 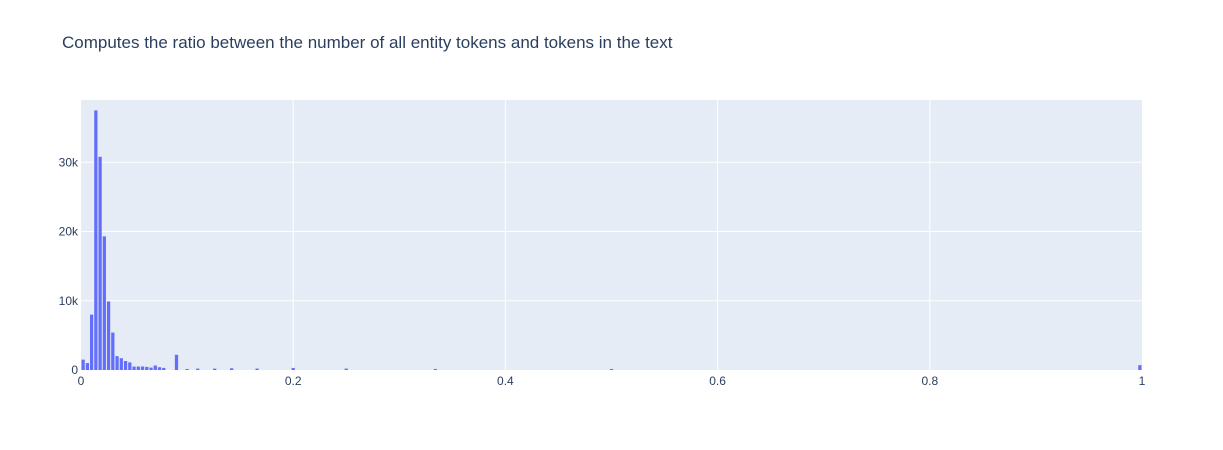 I want to click on y-tick-label: 10k, so click(x=69, y=301).